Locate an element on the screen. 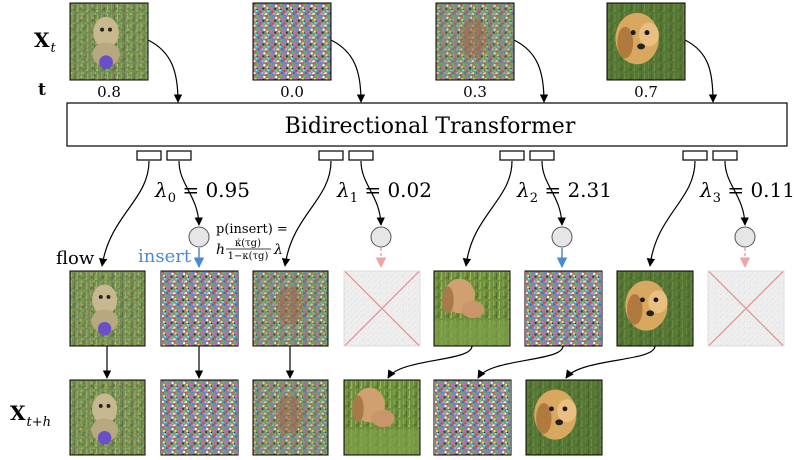  flow-label: flow is located at coordinates (75, 258).